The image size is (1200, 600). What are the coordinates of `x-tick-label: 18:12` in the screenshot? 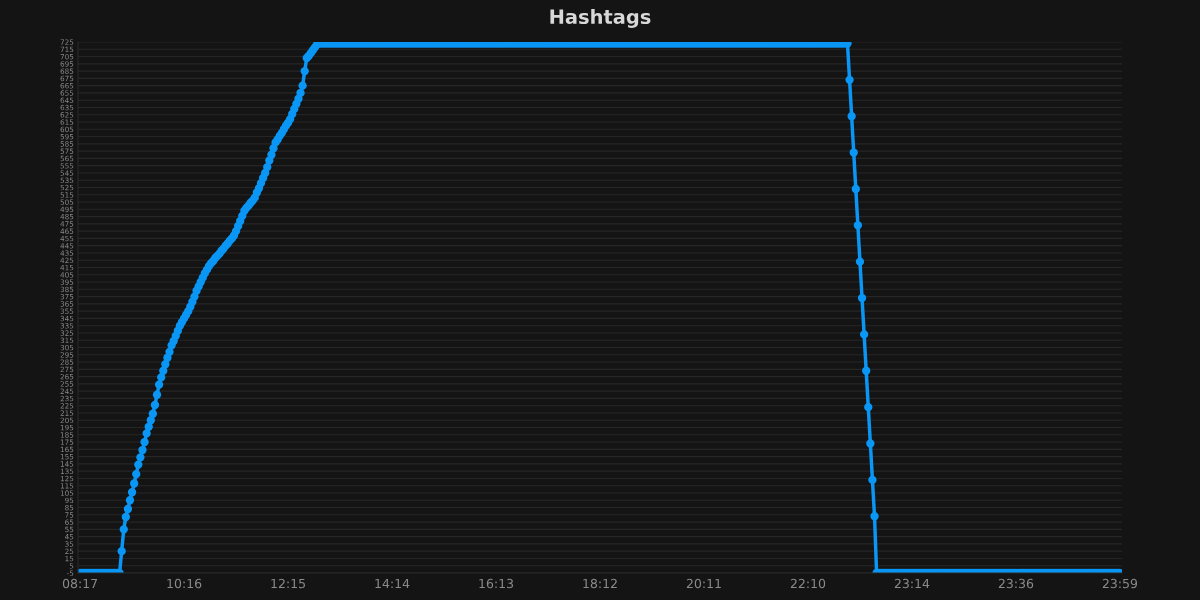 It's located at (600, 583).